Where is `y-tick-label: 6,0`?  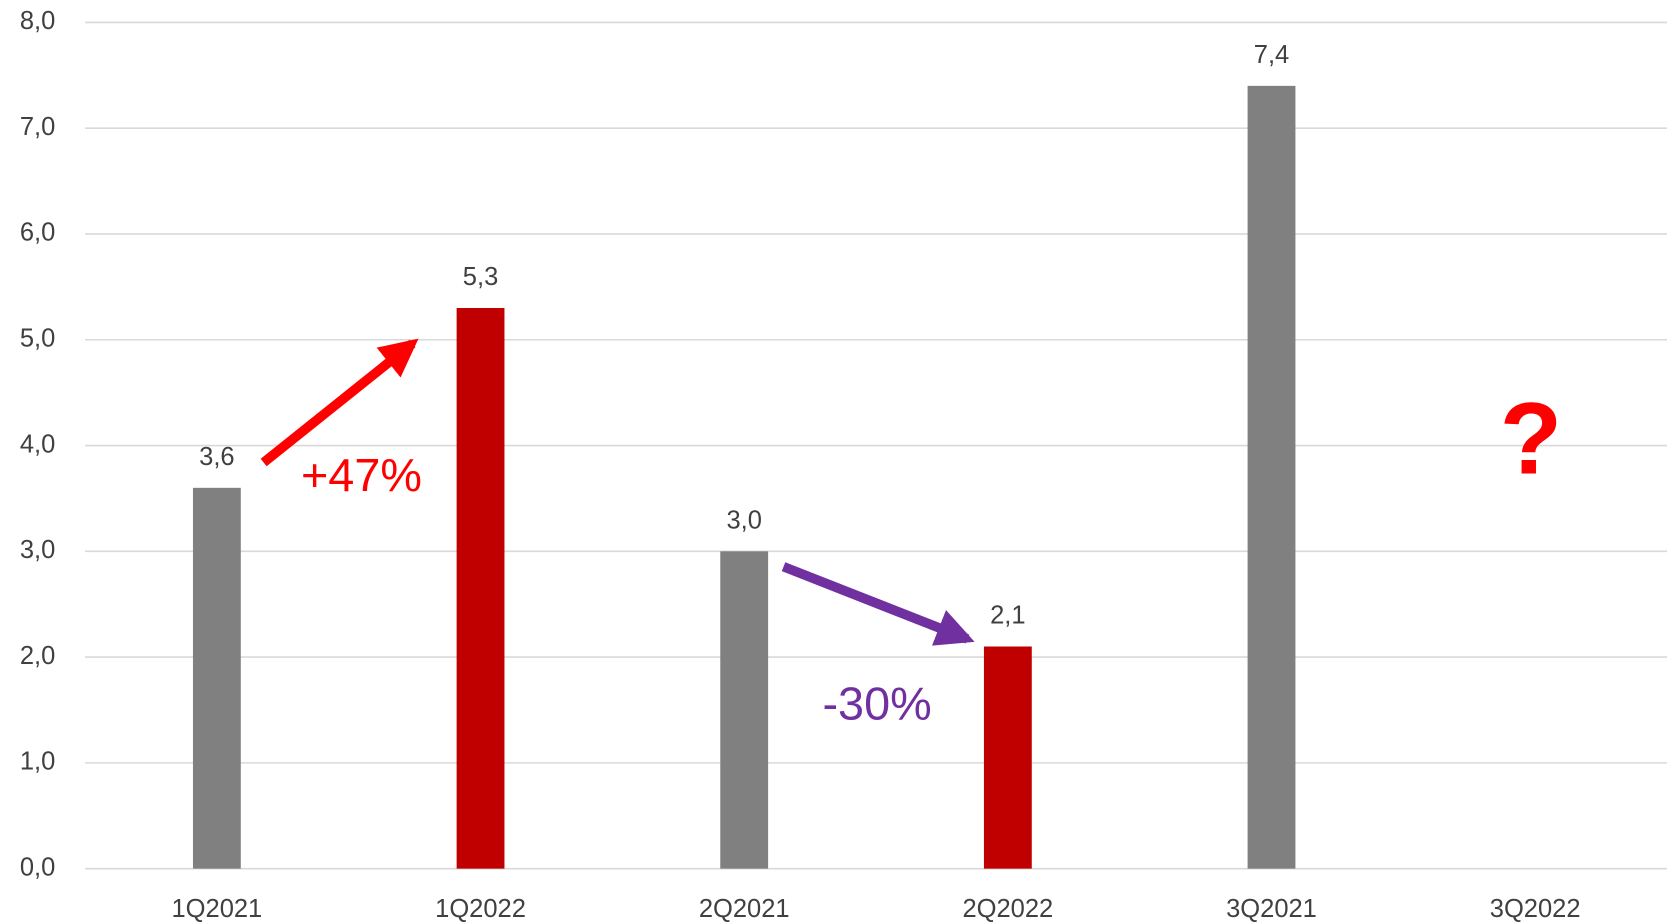 y-tick-label: 6,0 is located at coordinates (37, 233).